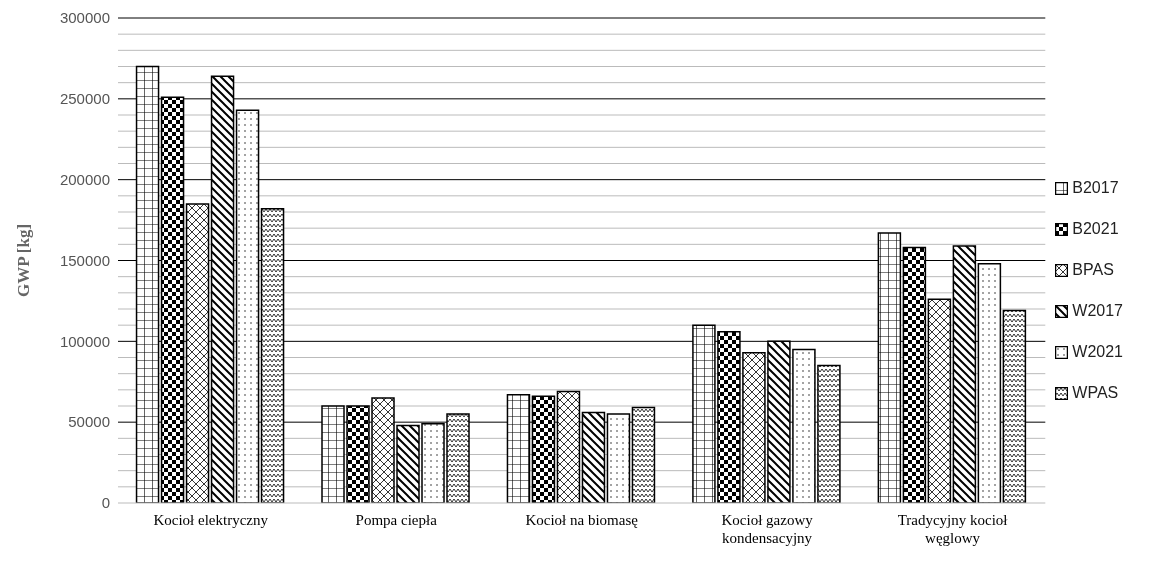 The image size is (1151, 581). I want to click on legend-label: B2021, so click(1095, 229).